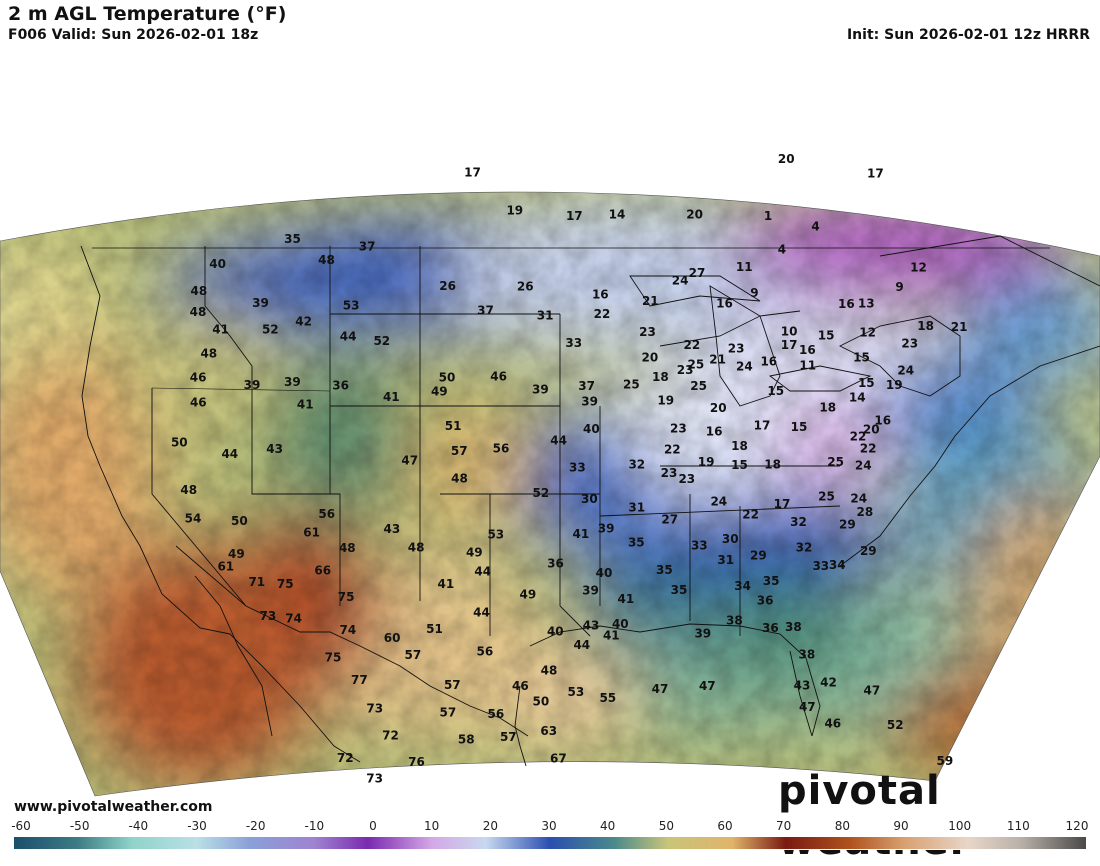 The width and height of the screenshot is (1100, 866). I want to click on temperature-label: 11, so click(807, 366).